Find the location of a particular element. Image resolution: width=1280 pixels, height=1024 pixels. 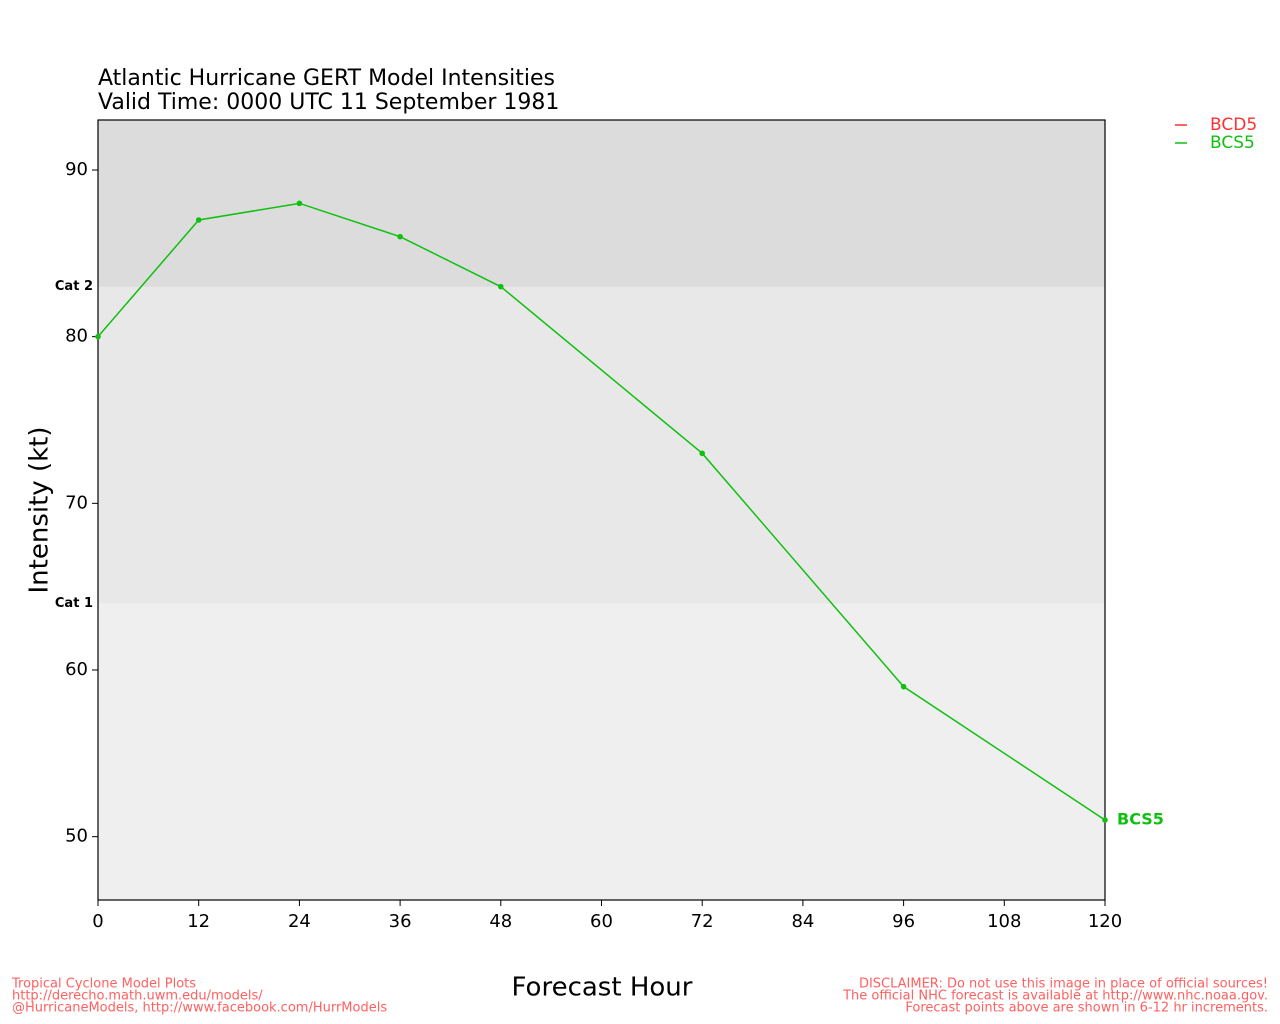

x-tick-label: 60 is located at coordinates (601, 921).